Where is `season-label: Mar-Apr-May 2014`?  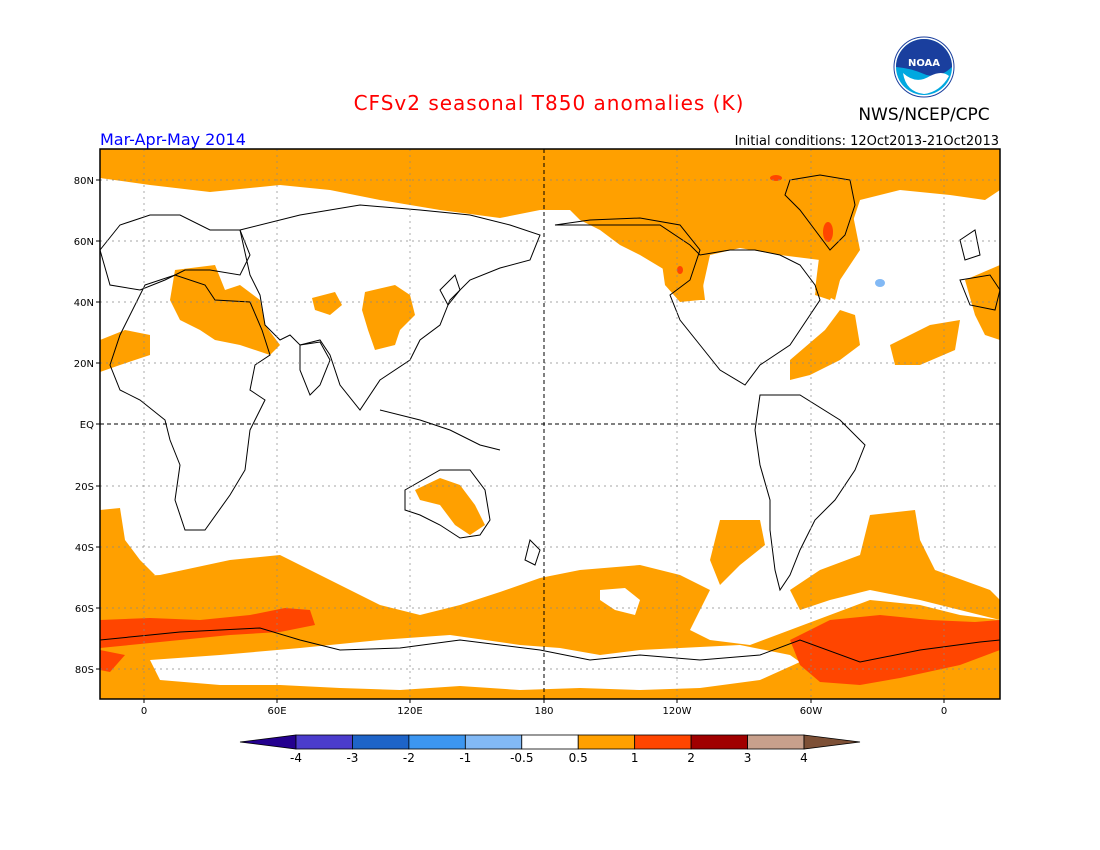
season-label: Mar-Apr-May 2014 is located at coordinates (173, 139).